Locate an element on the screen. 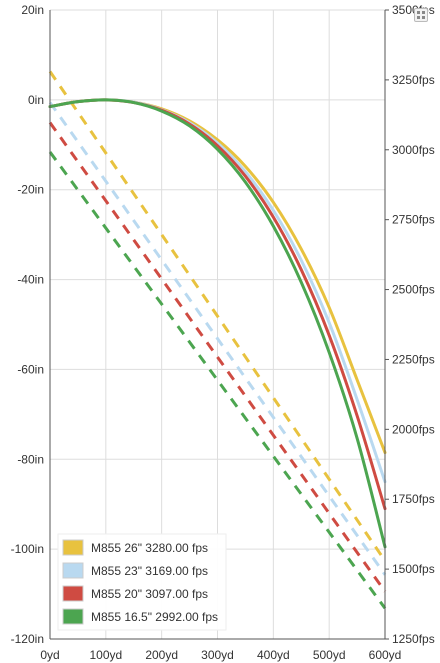 The image size is (440, 663). y2-tick-label: 3250fps is located at coordinates (413, 80).